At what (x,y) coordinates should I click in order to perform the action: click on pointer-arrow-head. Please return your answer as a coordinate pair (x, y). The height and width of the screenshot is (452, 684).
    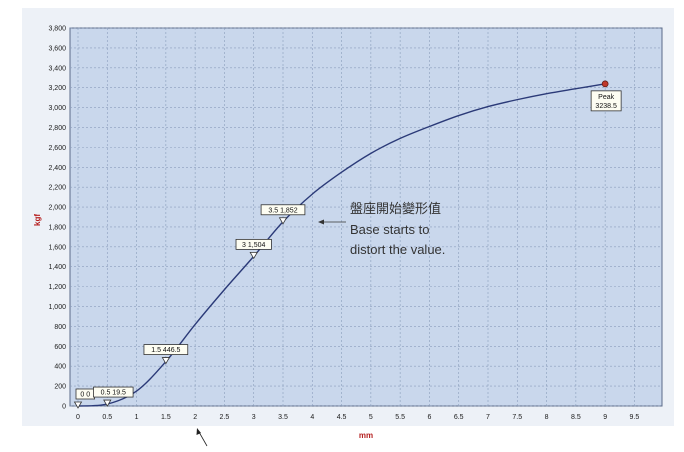
    Looking at the image, I should click on (198, 431).